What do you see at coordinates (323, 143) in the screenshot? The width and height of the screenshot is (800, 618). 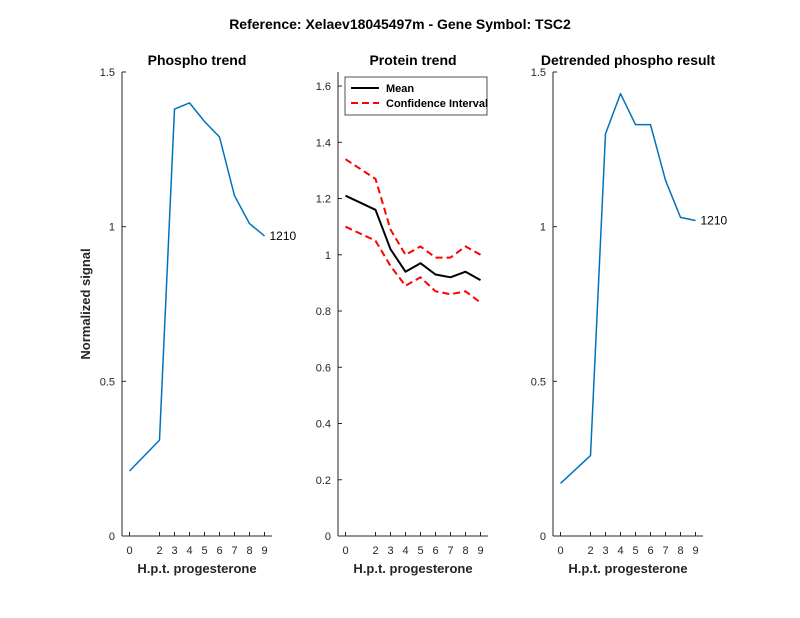 I see `y-tick-label: 1.4` at bounding box center [323, 143].